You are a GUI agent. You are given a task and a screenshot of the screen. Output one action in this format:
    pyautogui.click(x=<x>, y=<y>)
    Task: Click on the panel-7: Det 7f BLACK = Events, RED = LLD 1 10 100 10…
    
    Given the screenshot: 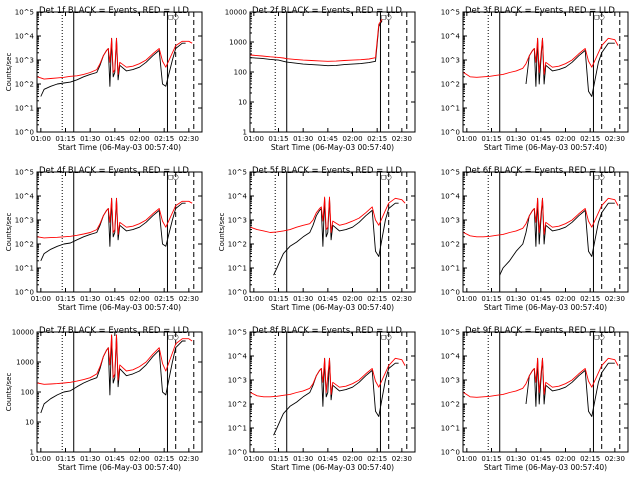 What is the action you would take?
    pyautogui.click(x=104, y=399)
    